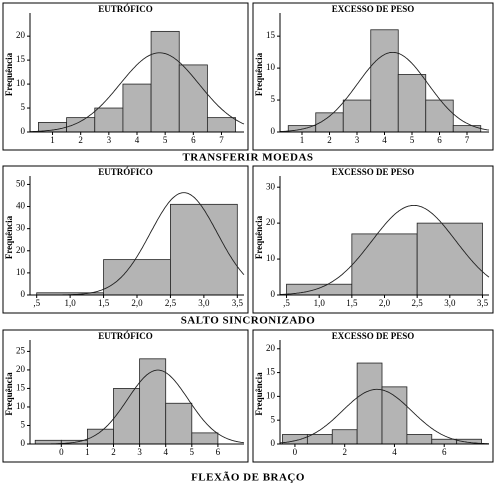 The height and width of the screenshot is (487, 496). What do you see at coordinates (295, 452) in the screenshot?
I see `x-tick-label: 0` at bounding box center [295, 452].